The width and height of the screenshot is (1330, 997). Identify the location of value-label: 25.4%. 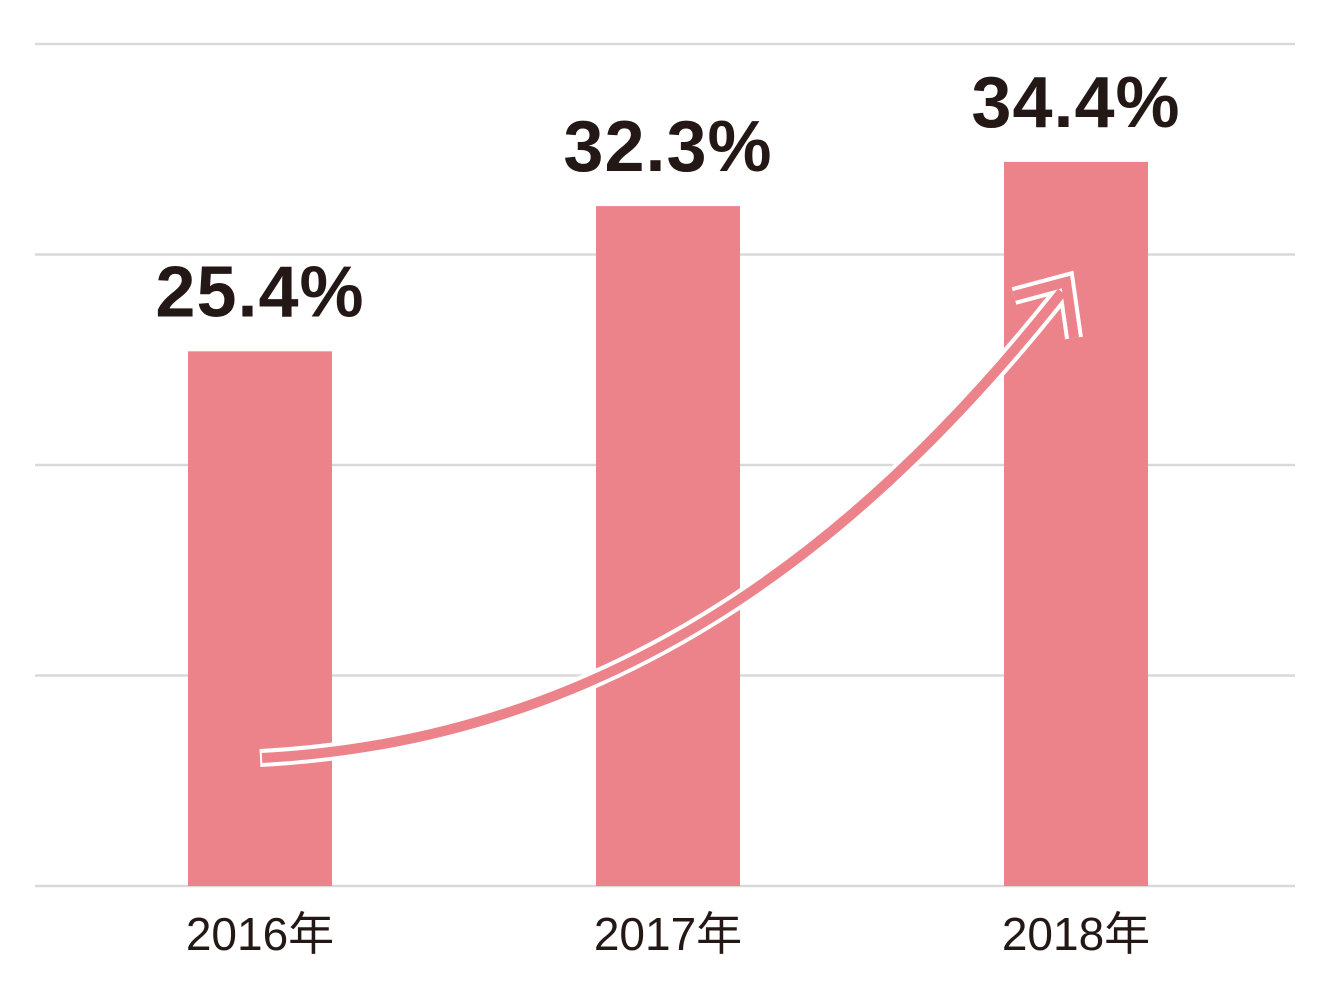
(259, 292).